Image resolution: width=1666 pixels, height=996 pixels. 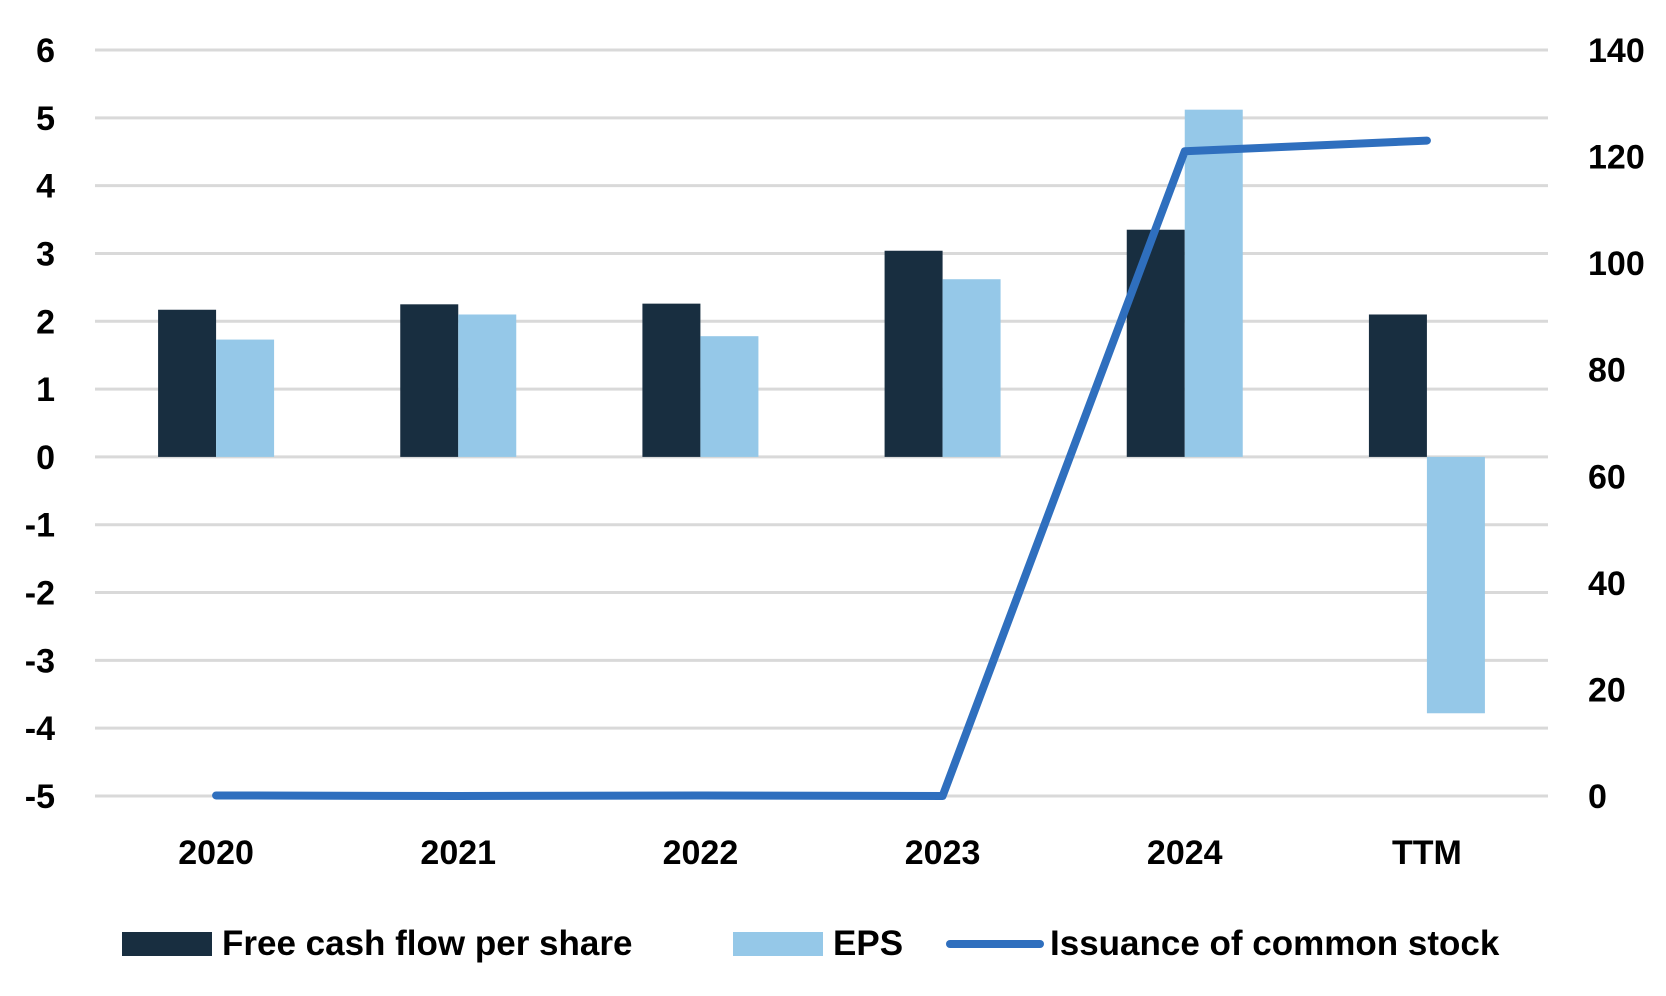 I want to click on x-tick-label: 2021, so click(x=458, y=853).